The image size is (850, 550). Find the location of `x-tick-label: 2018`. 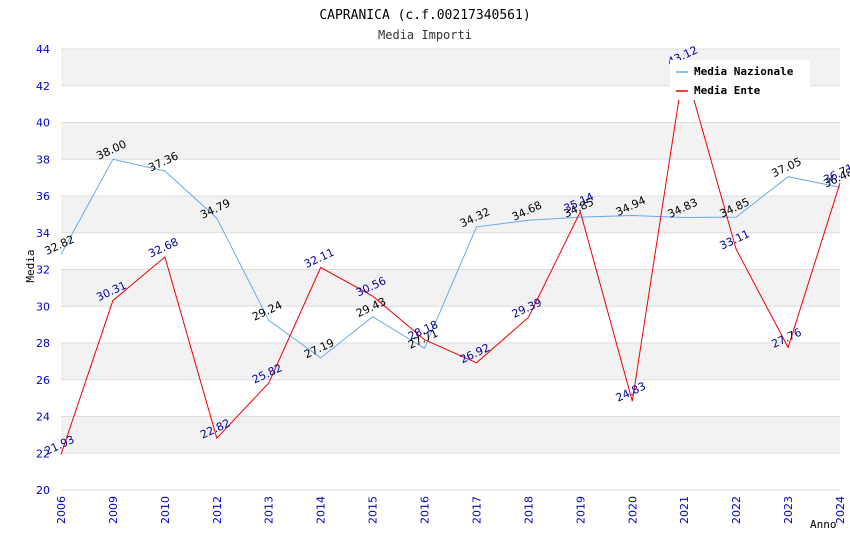

x-tick-label: 2018 is located at coordinates (528, 510).